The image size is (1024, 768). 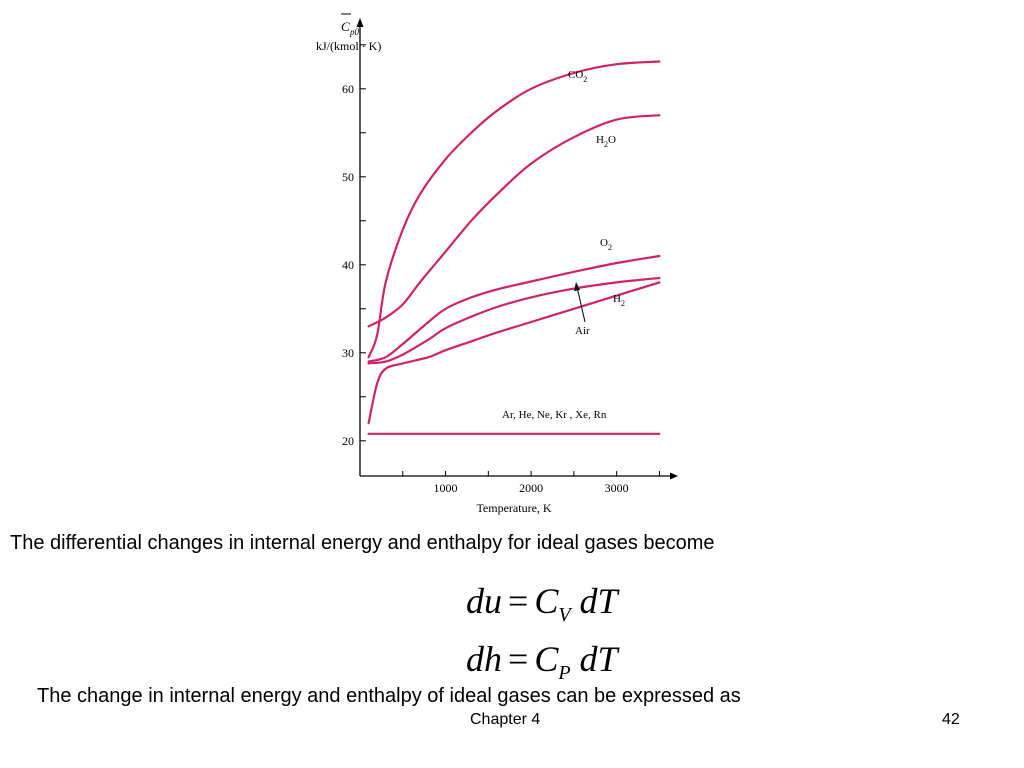 I want to click on series-line-o2, so click(x=514, y=308).